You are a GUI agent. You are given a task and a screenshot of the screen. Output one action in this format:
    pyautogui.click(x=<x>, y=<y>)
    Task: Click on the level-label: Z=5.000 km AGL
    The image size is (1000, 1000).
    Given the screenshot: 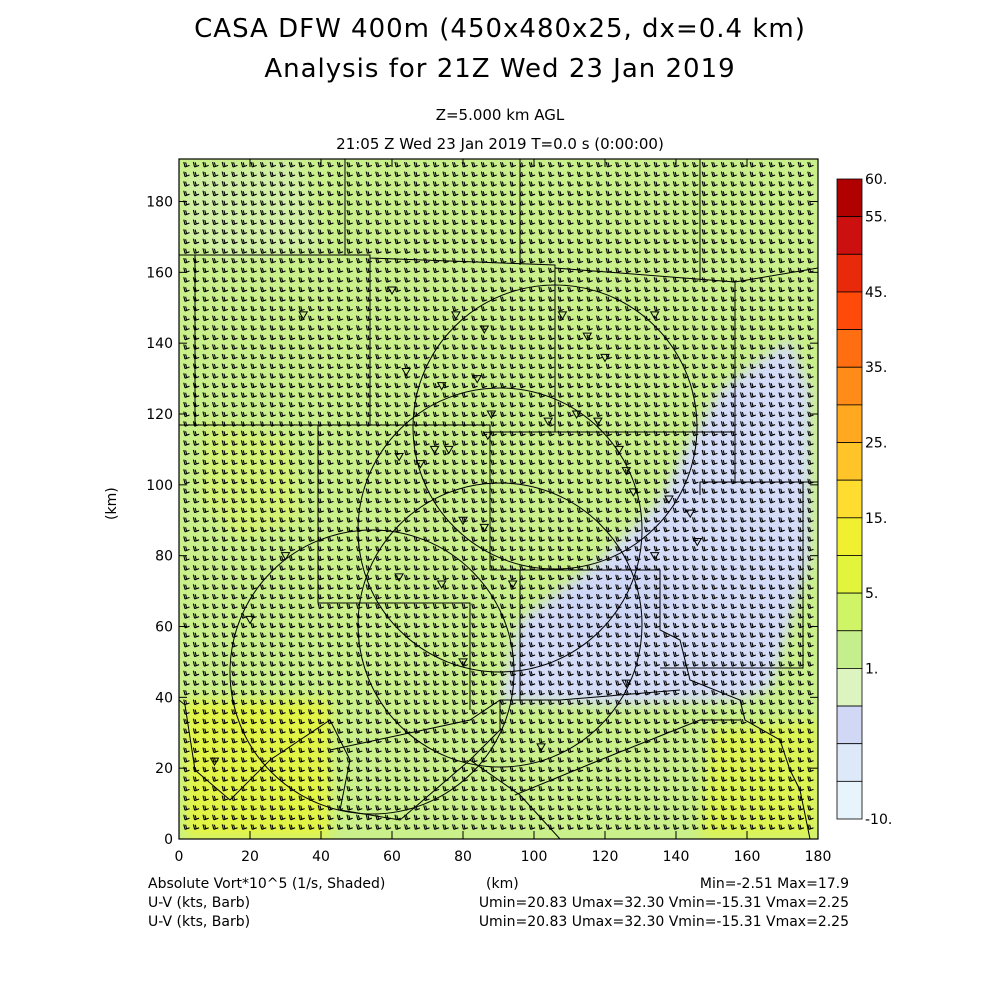 What is the action you would take?
    pyautogui.click(x=500, y=115)
    